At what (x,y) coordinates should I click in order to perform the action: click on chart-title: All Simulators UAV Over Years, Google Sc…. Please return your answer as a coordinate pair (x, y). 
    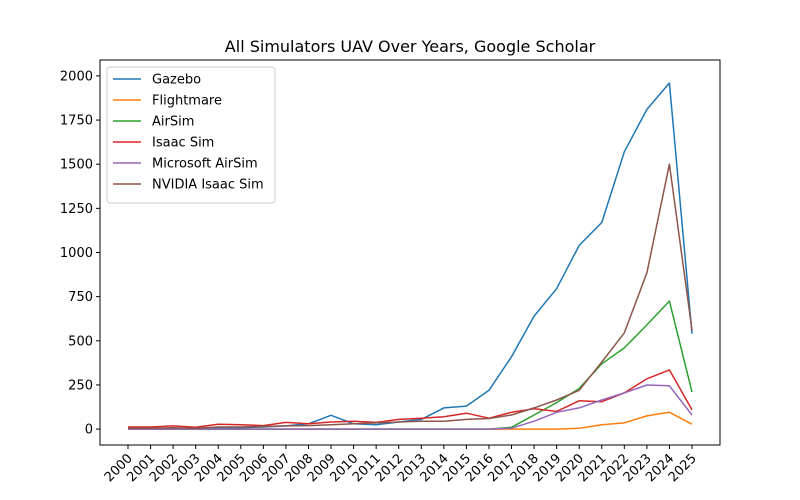
    Looking at the image, I should click on (410, 46).